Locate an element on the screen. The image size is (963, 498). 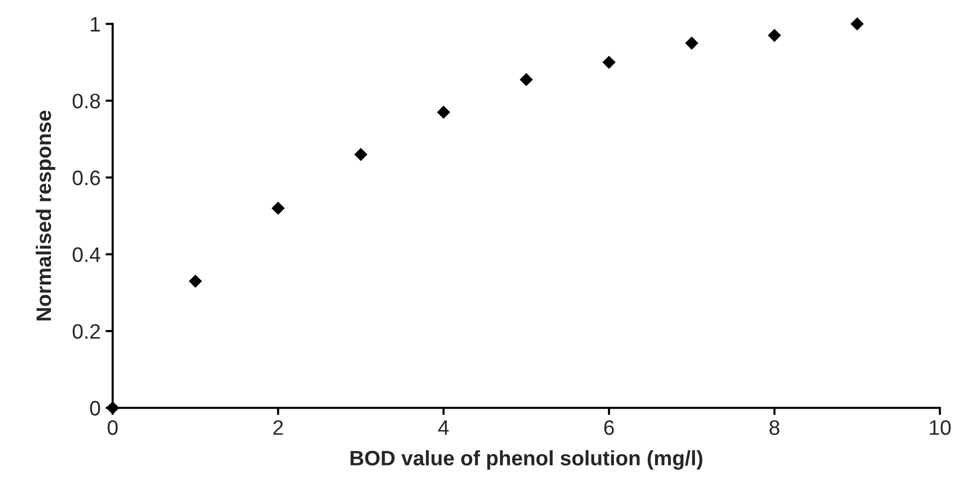
x-tick-label: 10 is located at coordinates (940, 427).